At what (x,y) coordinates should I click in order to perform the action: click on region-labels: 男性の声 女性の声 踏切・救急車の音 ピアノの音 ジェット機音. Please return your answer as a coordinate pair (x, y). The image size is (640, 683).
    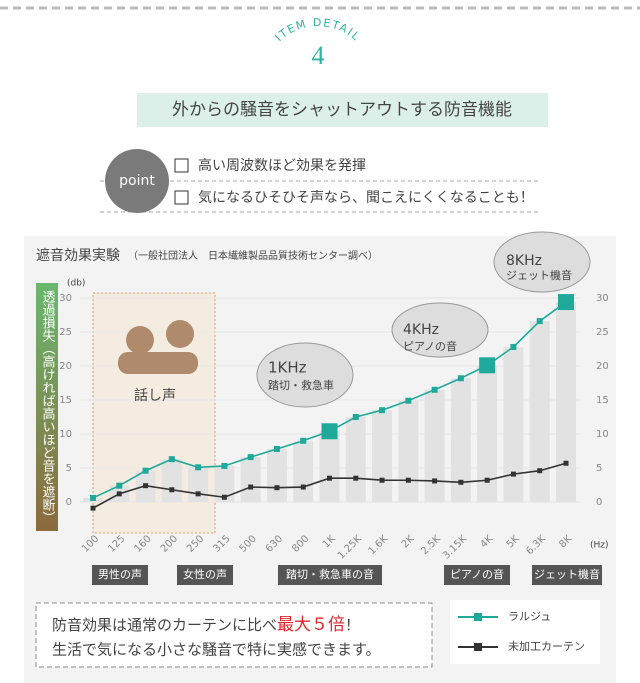
    Looking at the image, I should click on (347, 575).